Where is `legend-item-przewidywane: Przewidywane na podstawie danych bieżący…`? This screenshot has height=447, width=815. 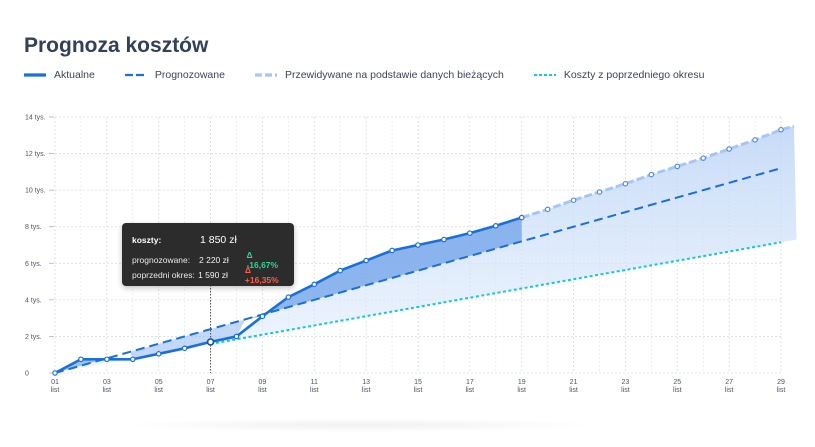
legend-item-przewidywane: Przewidywane na podstawie danych bieżący… is located at coordinates (379, 75).